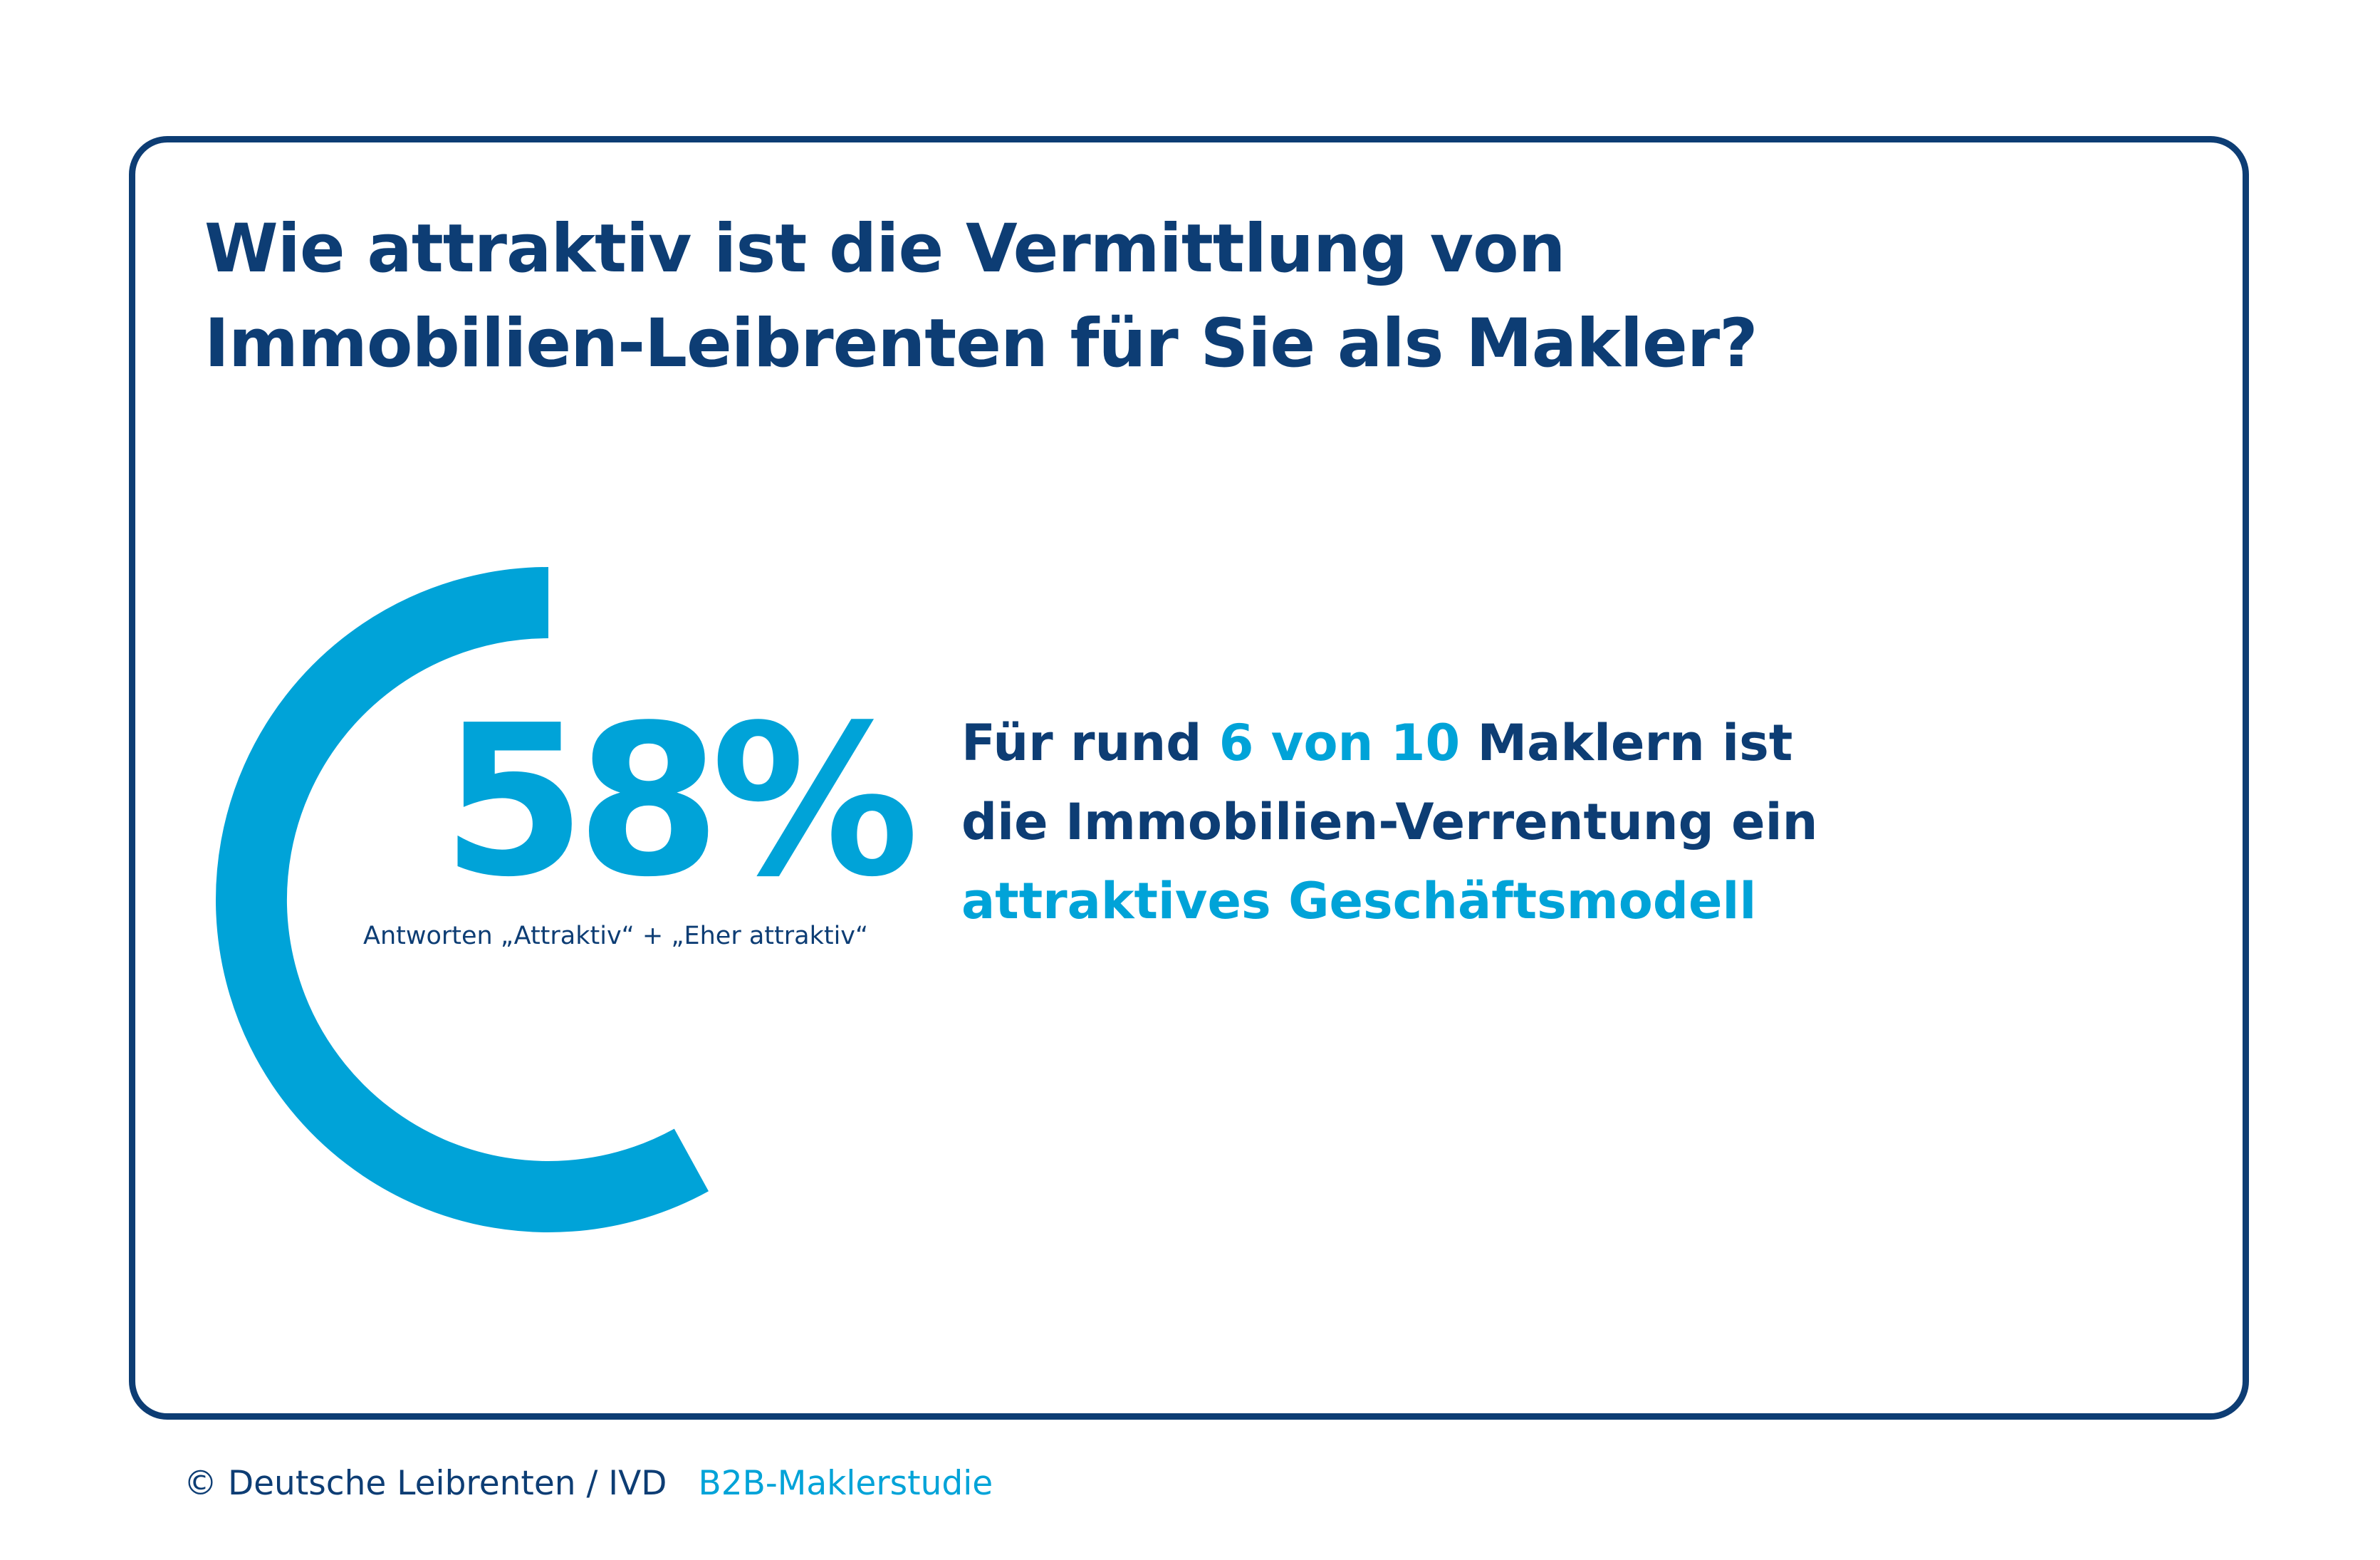  I want to click on statement-highlight-ratio: 6 von 10, so click(1339, 743).